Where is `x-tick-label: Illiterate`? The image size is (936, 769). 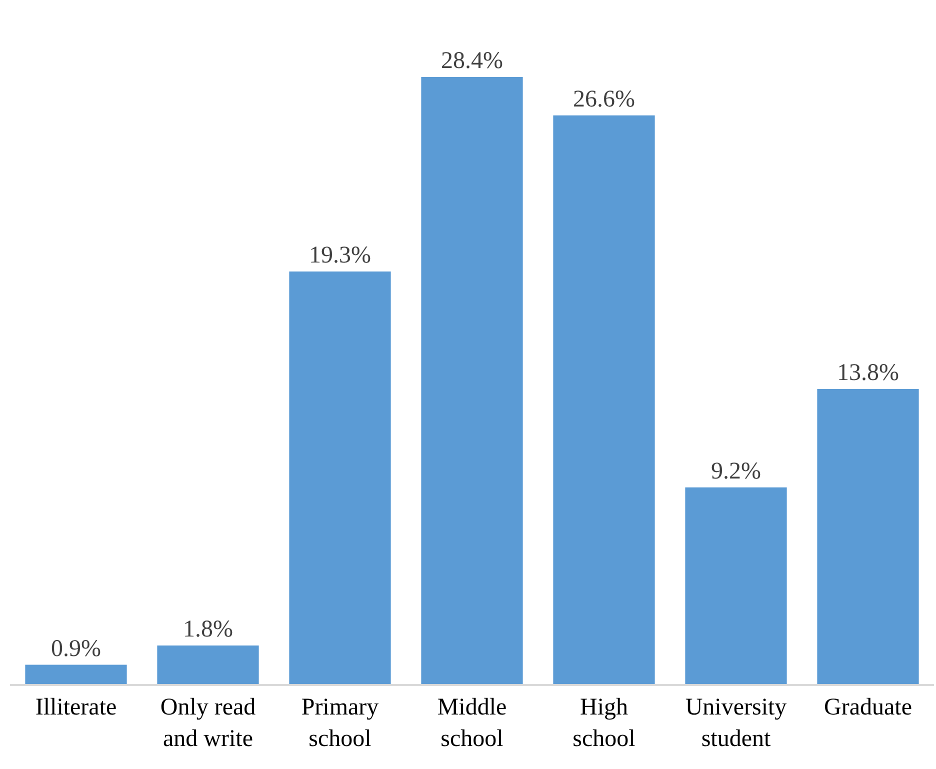
x-tick-label: Illiterate is located at coordinates (76, 707).